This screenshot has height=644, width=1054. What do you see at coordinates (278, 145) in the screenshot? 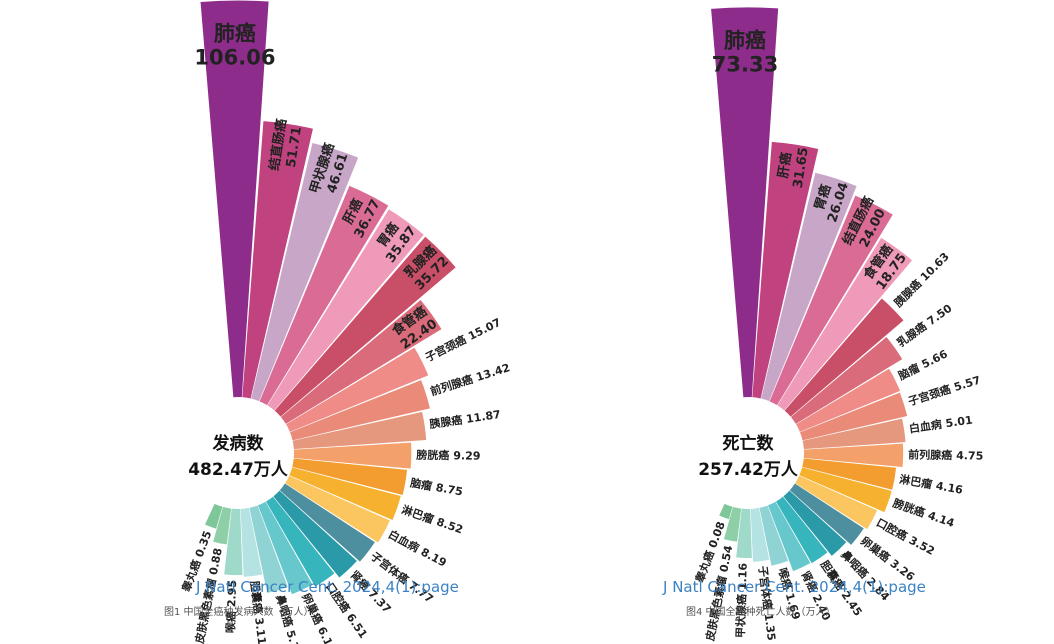
I see `category-label-结直肠癌: 结直肠癌` at bounding box center [278, 145].